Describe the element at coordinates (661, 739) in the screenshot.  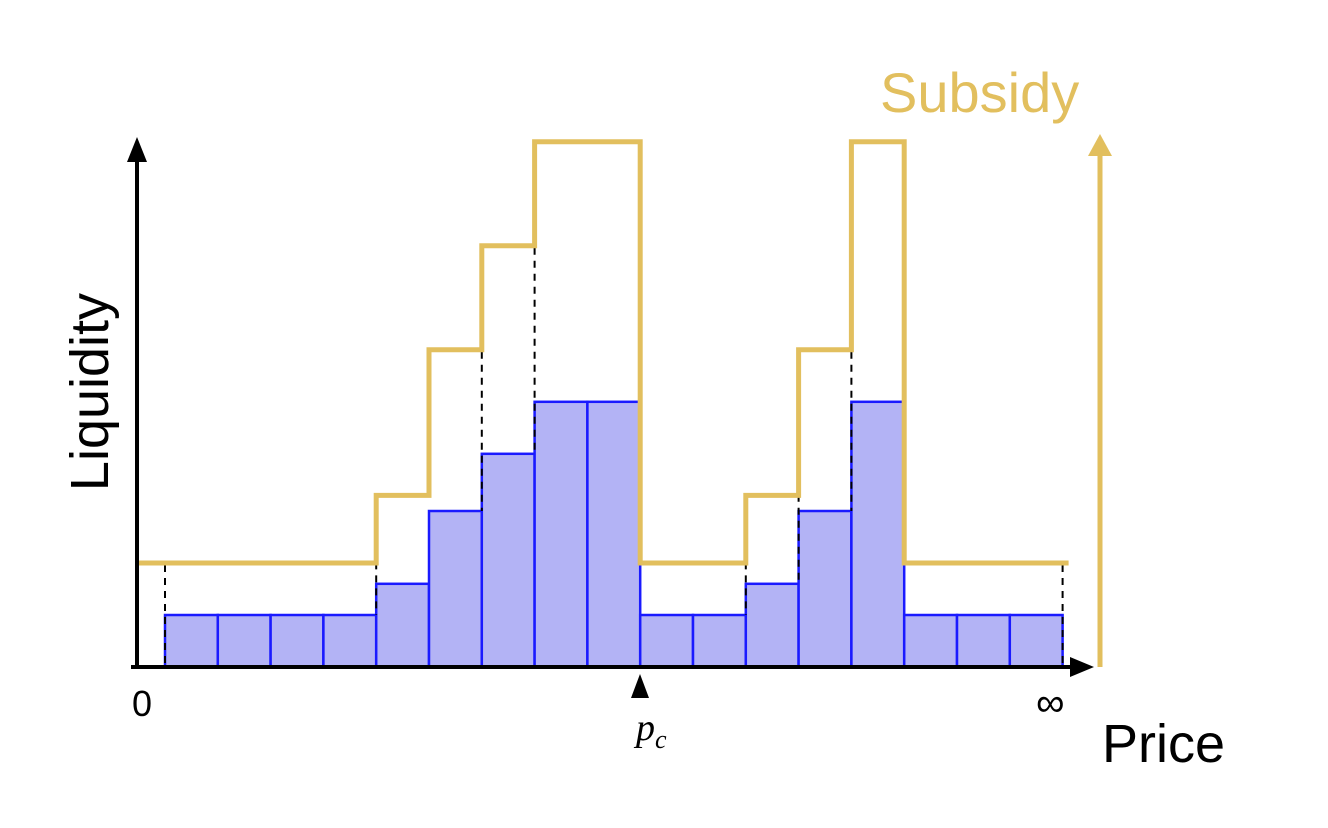
I see `current-price-label-subscript: c` at that location.